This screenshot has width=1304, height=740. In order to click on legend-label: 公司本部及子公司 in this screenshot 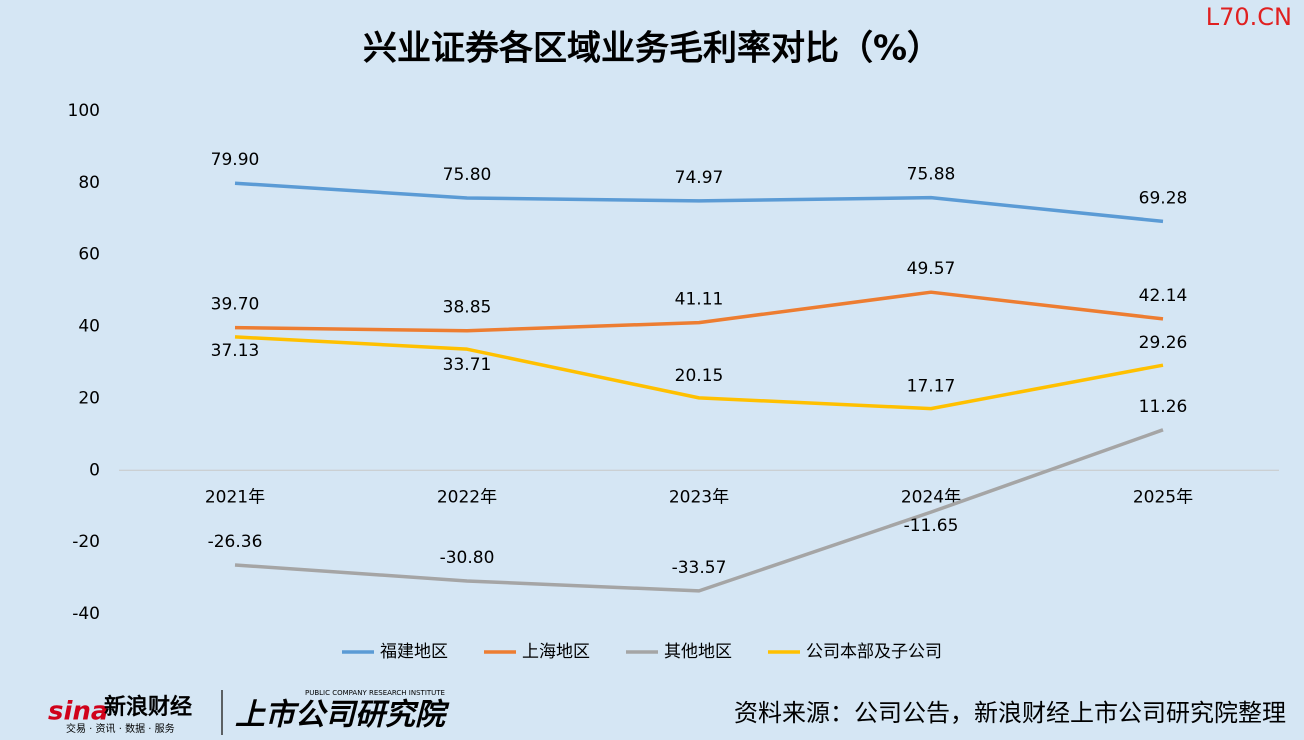, I will do `click(874, 652)`.